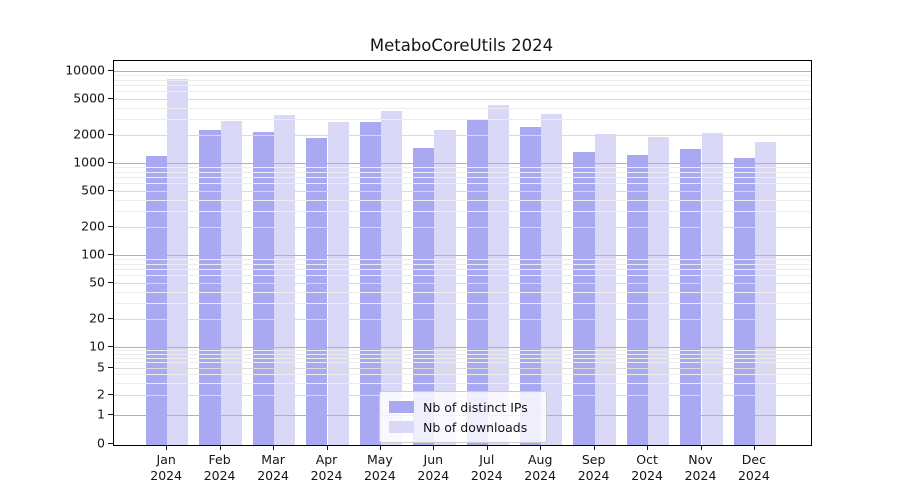  What do you see at coordinates (93, 254) in the screenshot?
I see `ytick-label-100: 100` at bounding box center [93, 254].